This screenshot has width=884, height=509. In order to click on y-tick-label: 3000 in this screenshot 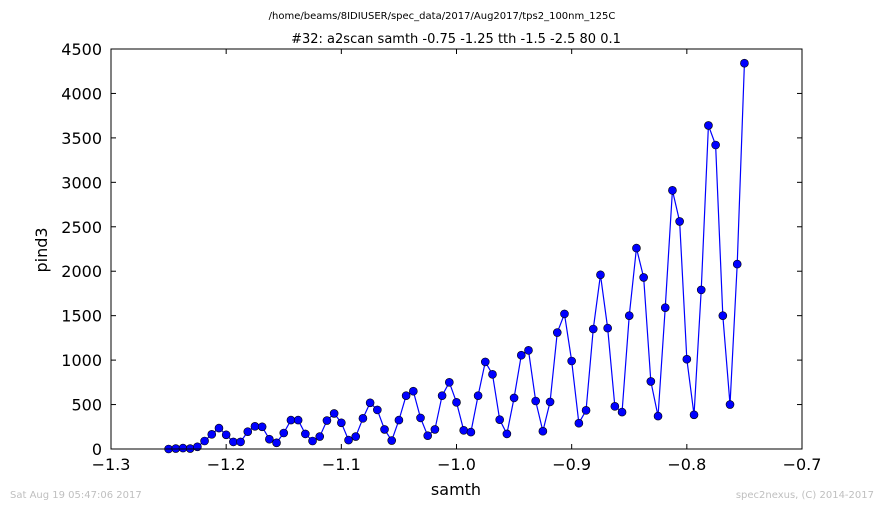, I will do `click(81, 182)`.